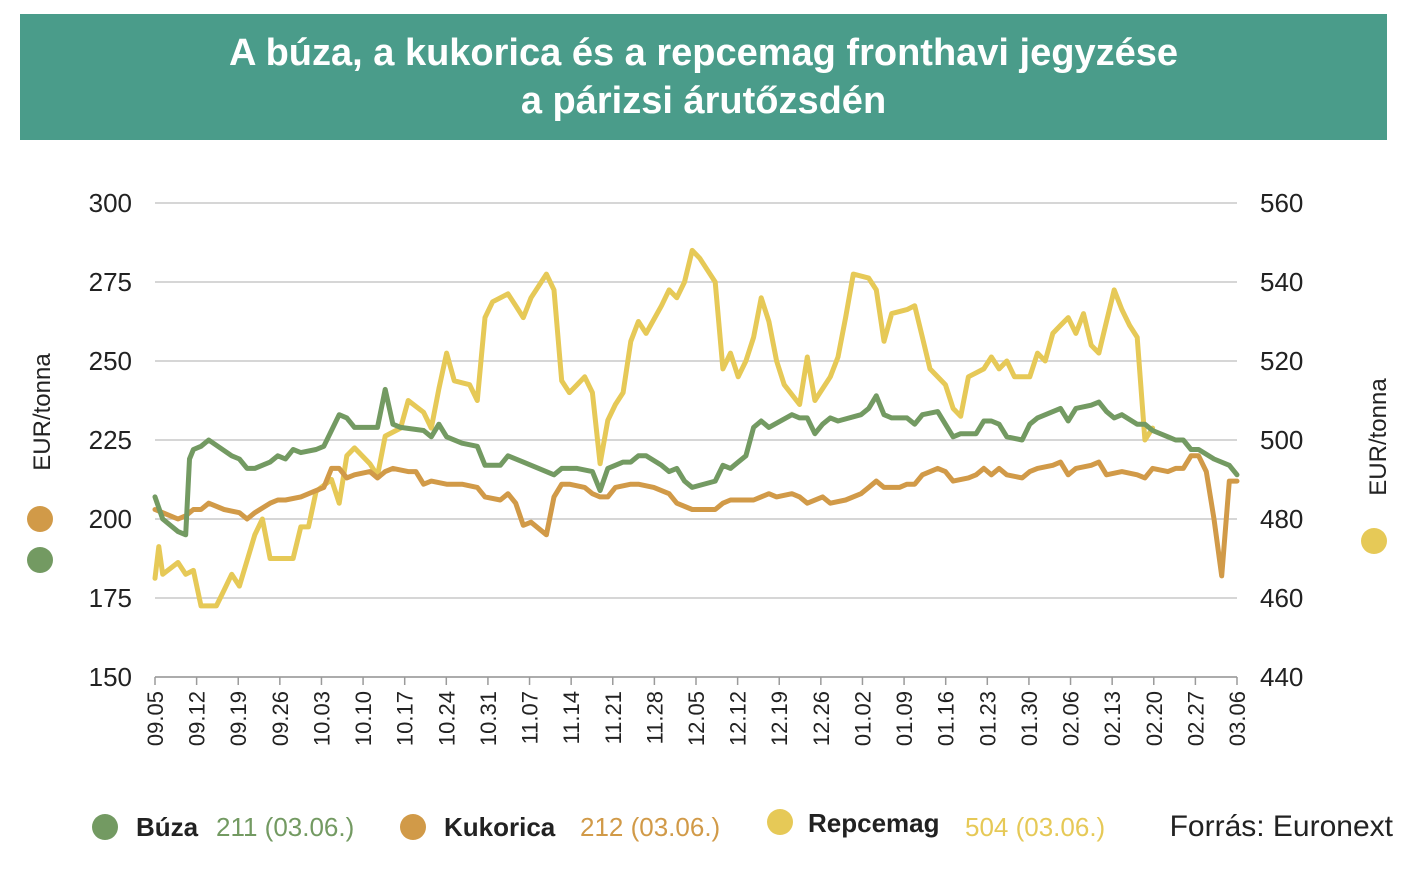 The width and height of the screenshot is (1403, 885). What do you see at coordinates (1029, 718) in the screenshot?
I see `x-tick-label: 01.30` at bounding box center [1029, 718].